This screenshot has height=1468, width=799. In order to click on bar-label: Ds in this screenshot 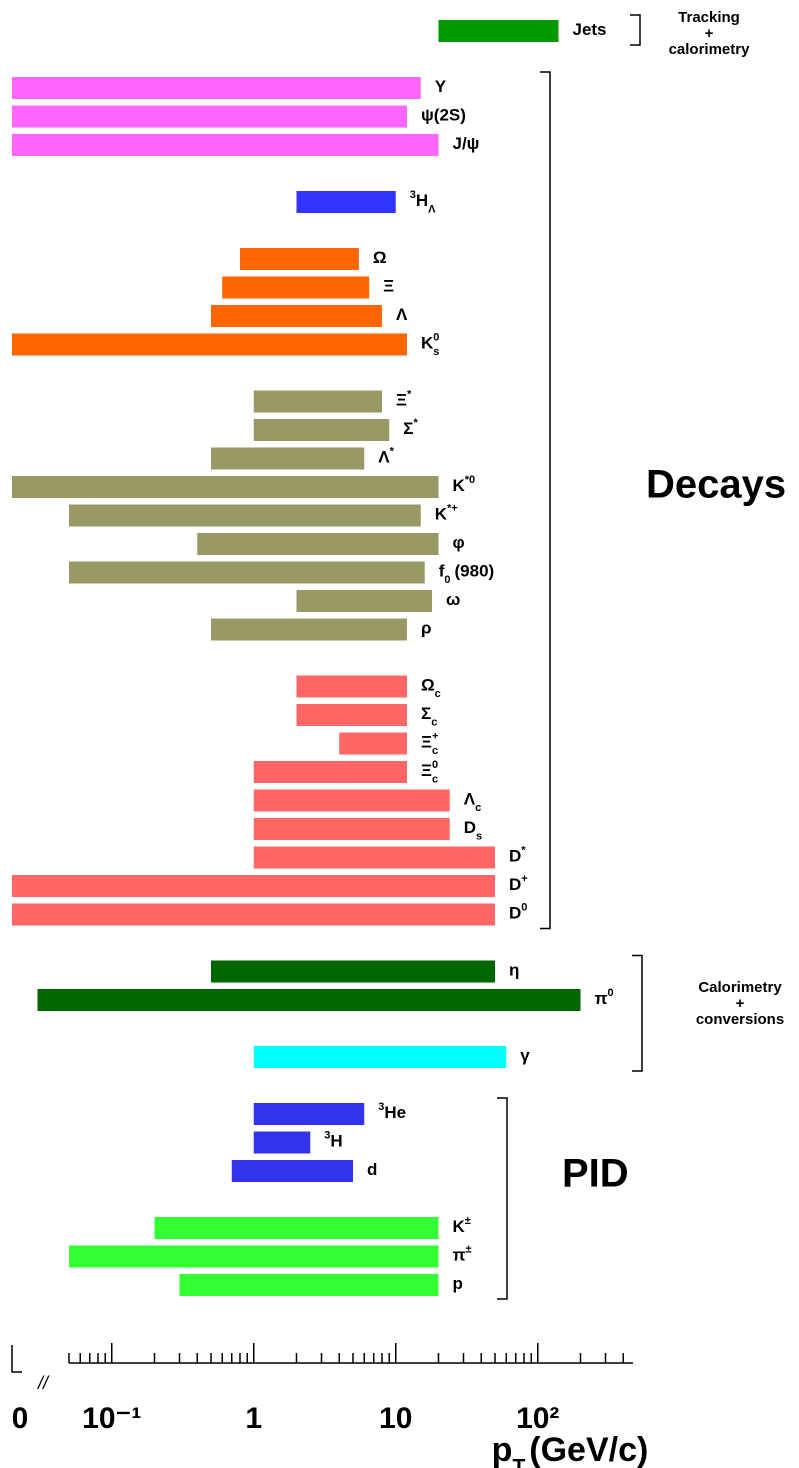, I will do `click(473, 830)`.